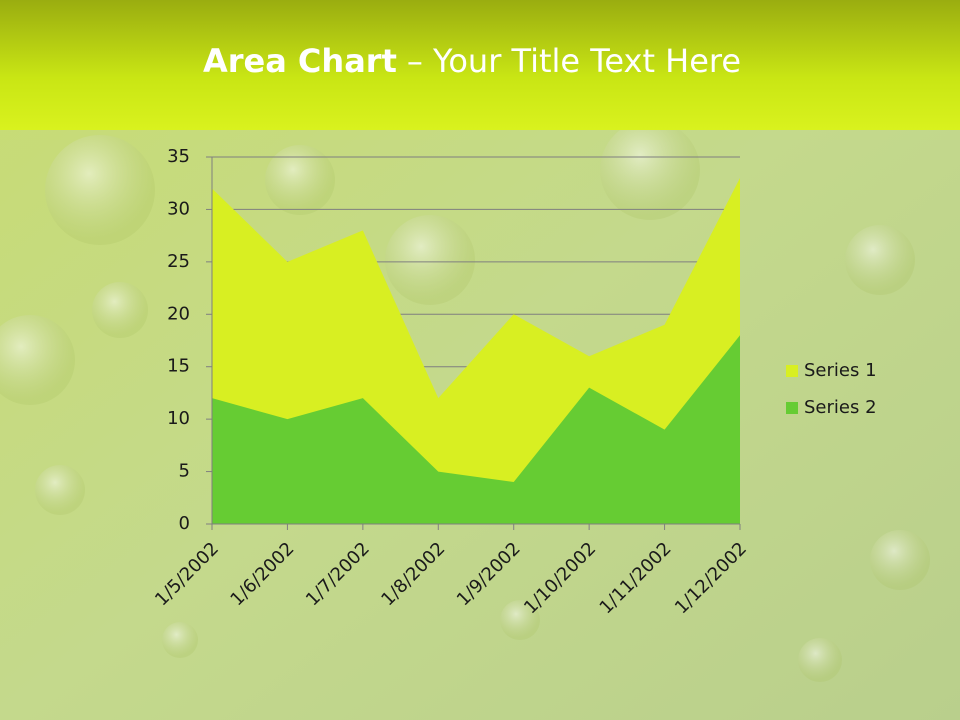  I want to click on y-tick-label: 15, so click(178, 366).